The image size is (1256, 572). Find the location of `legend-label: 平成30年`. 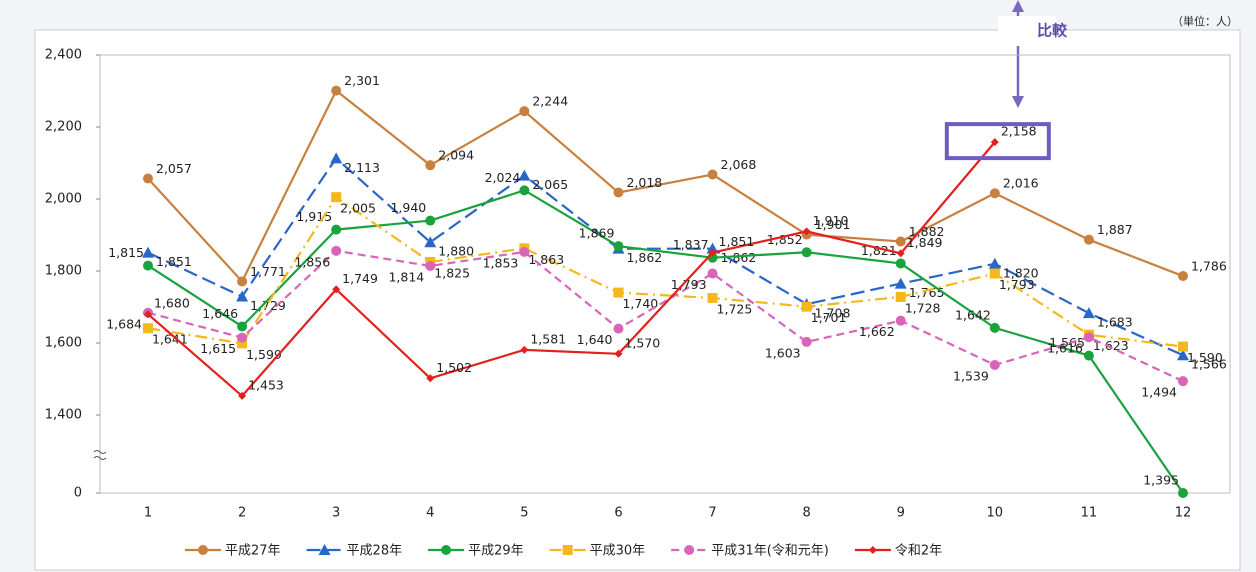

legend-label: 平成30年 is located at coordinates (618, 551).